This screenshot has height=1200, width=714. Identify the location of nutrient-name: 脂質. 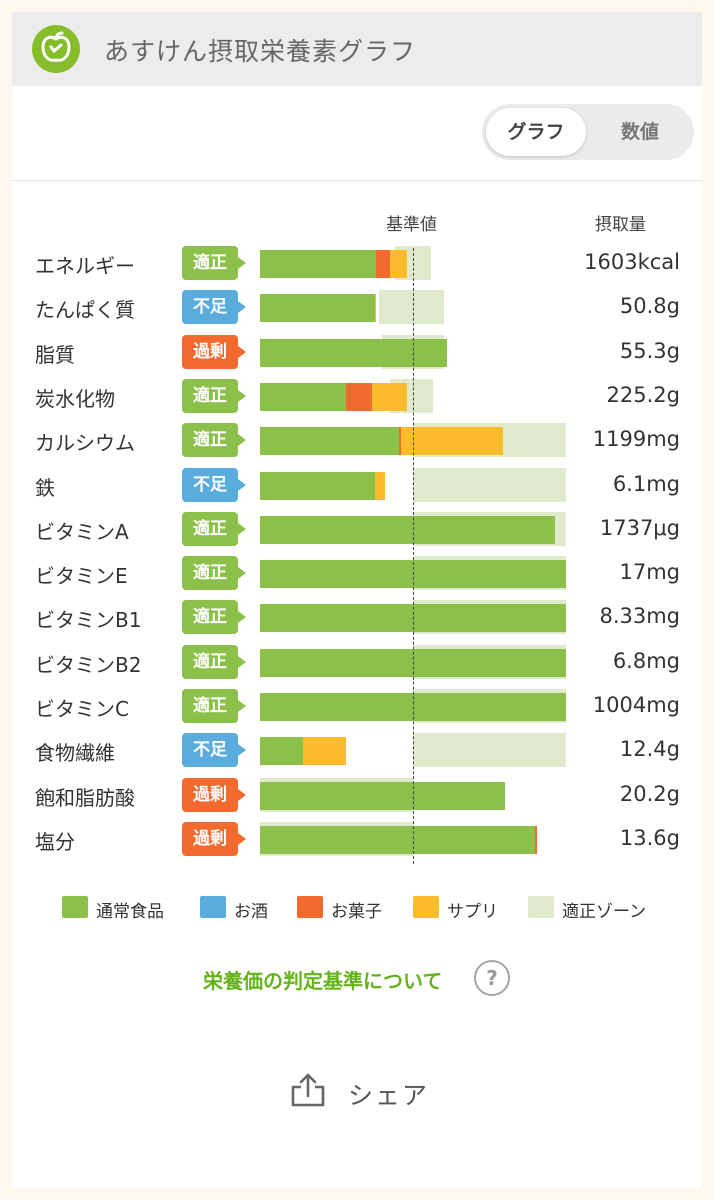
(55, 354).